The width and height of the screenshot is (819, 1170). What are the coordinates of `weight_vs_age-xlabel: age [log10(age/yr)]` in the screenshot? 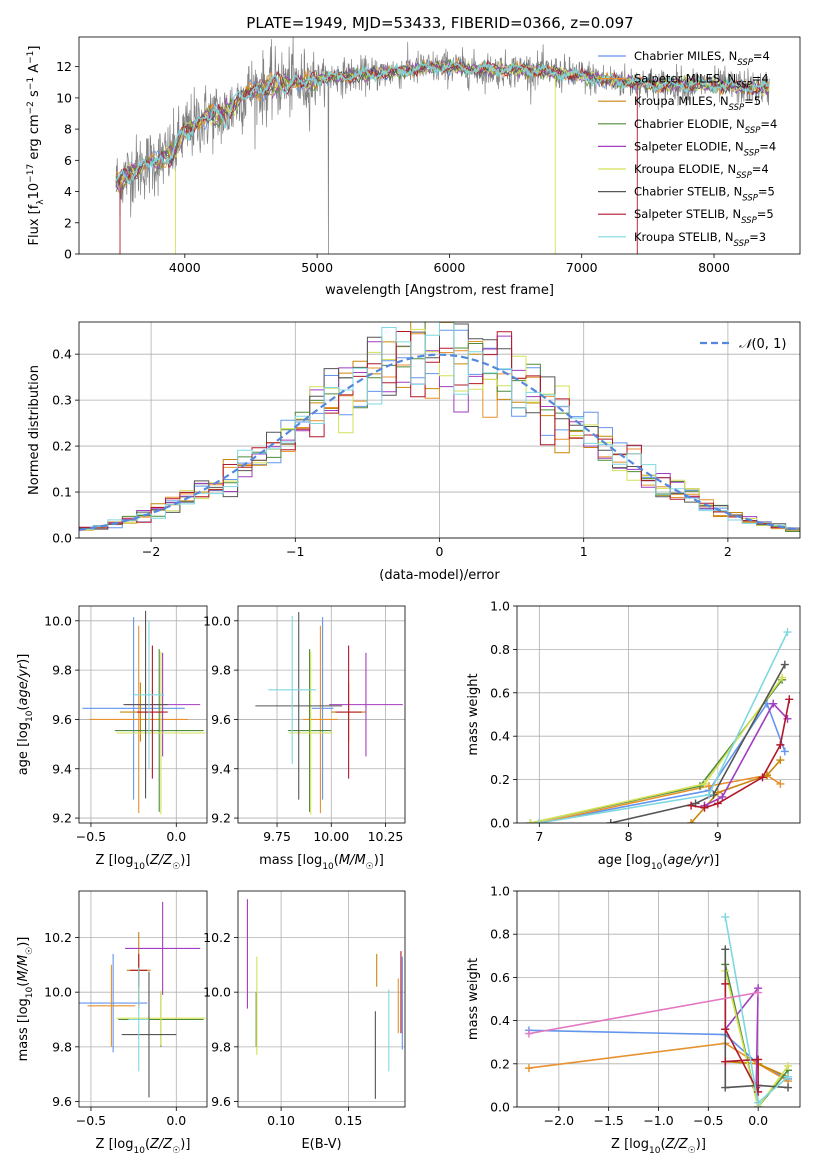 It's located at (659, 862).